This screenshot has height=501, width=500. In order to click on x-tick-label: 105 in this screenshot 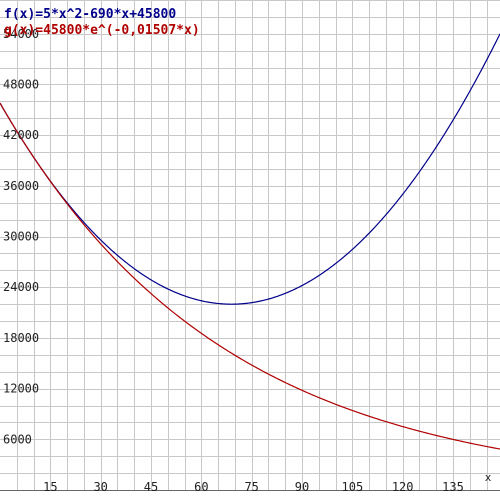, I will do `click(353, 487)`.